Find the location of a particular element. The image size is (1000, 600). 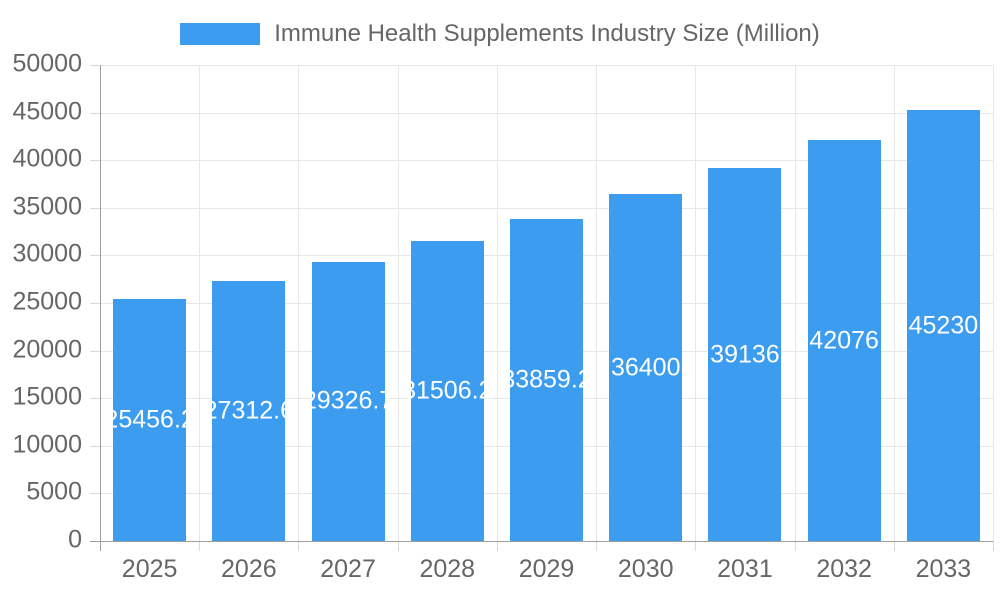

bar-value-label: 31506.2 is located at coordinates (447, 390).